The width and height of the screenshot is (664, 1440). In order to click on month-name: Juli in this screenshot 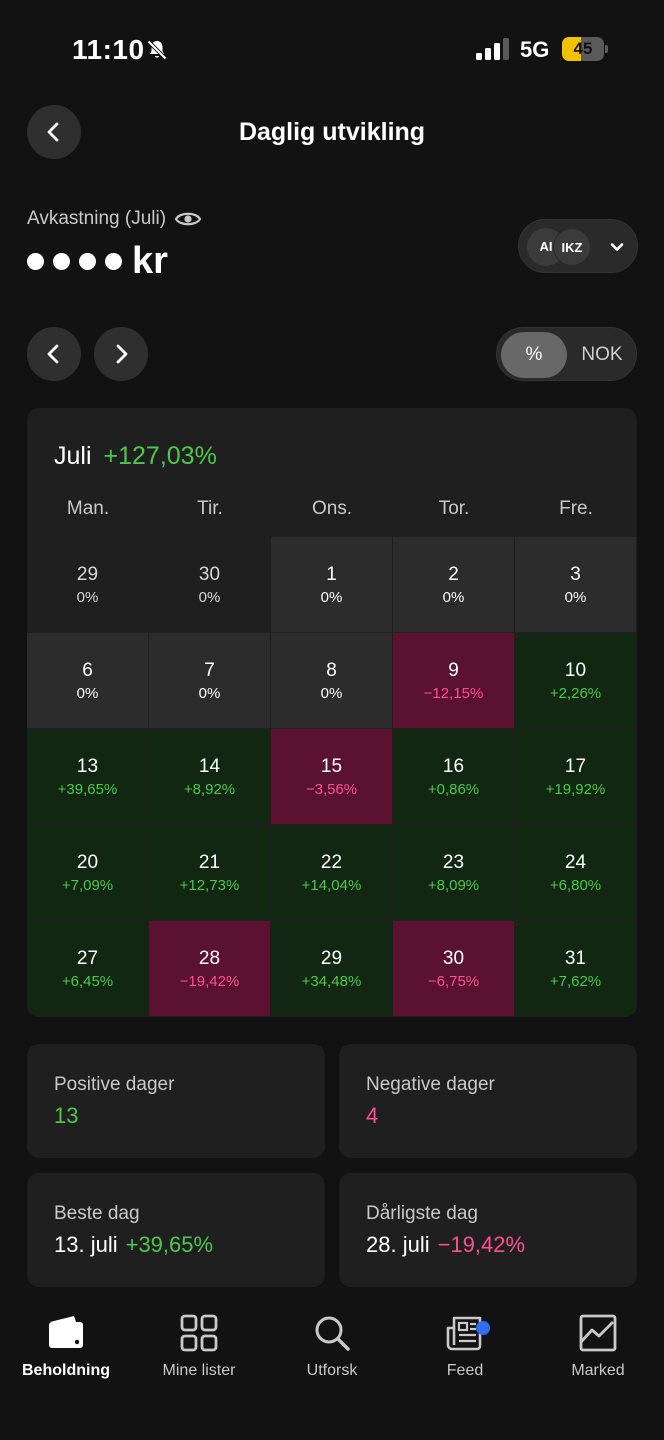, I will do `click(73, 456)`.